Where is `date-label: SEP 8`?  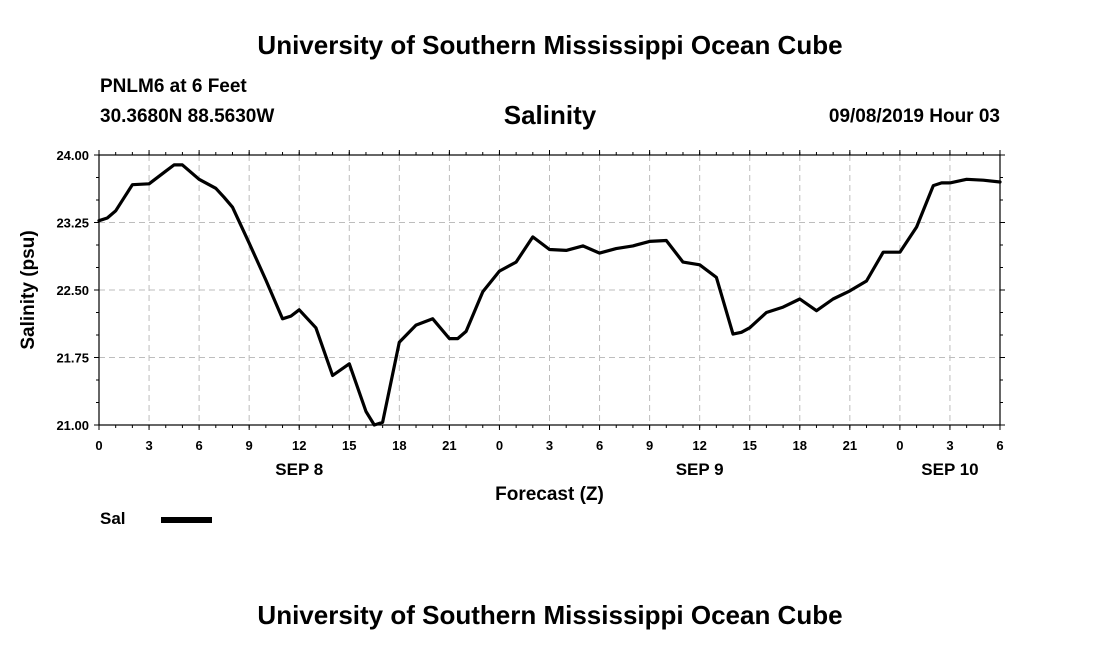 date-label: SEP 8 is located at coordinates (299, 469).